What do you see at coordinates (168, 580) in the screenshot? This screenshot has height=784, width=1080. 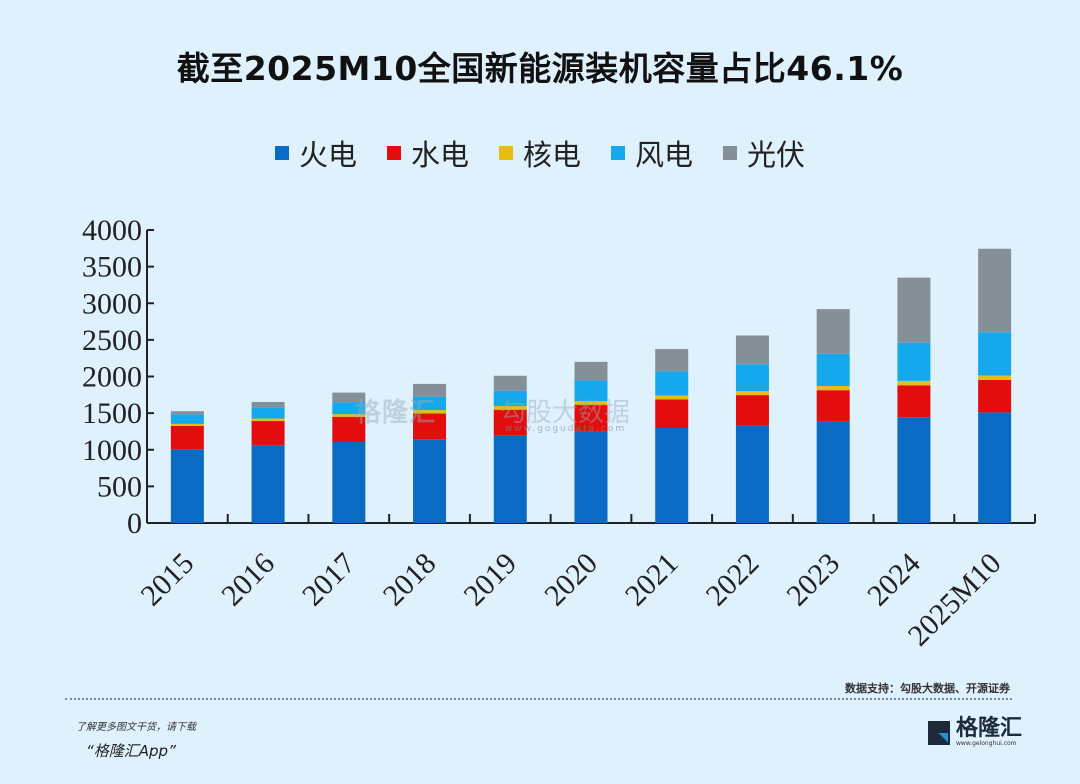 I see `x-tick-label: 2015` at bounding box center [168, 580].